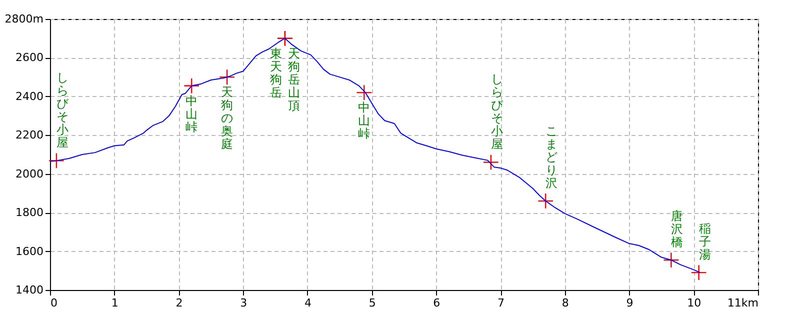  I want to click on x-tick-label: 2, so click(179, 303).